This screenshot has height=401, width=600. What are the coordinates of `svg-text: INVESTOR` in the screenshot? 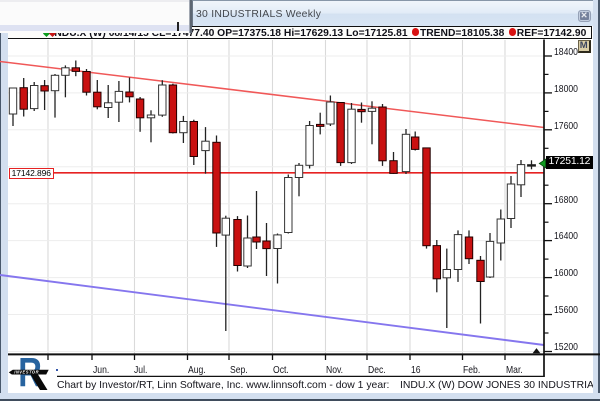 It's located at (26, 372).